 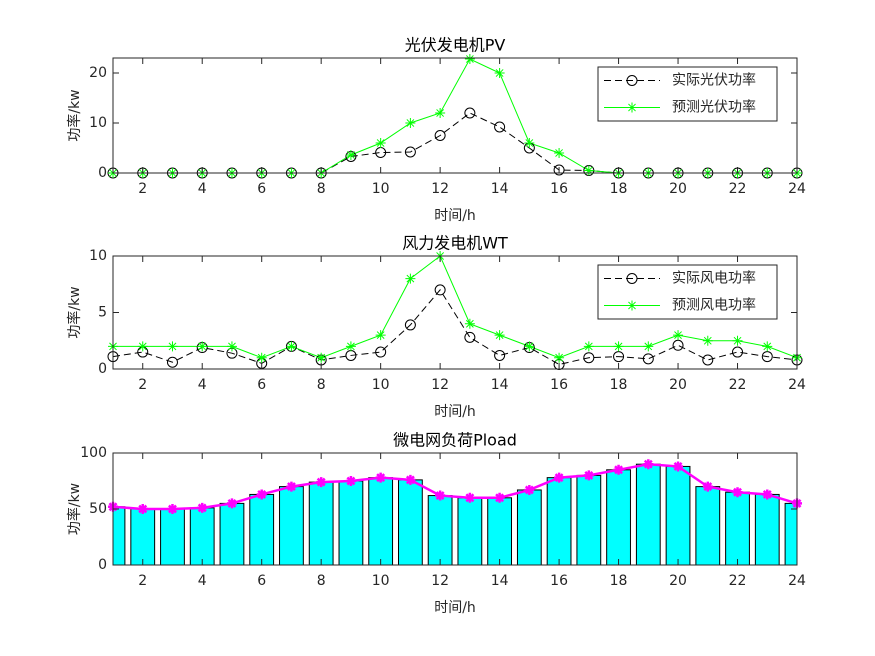 What do you see at coordinates (98, 73) in the screenshot?
I see `y-tick-label: 20` at bounding box center [98, 73].